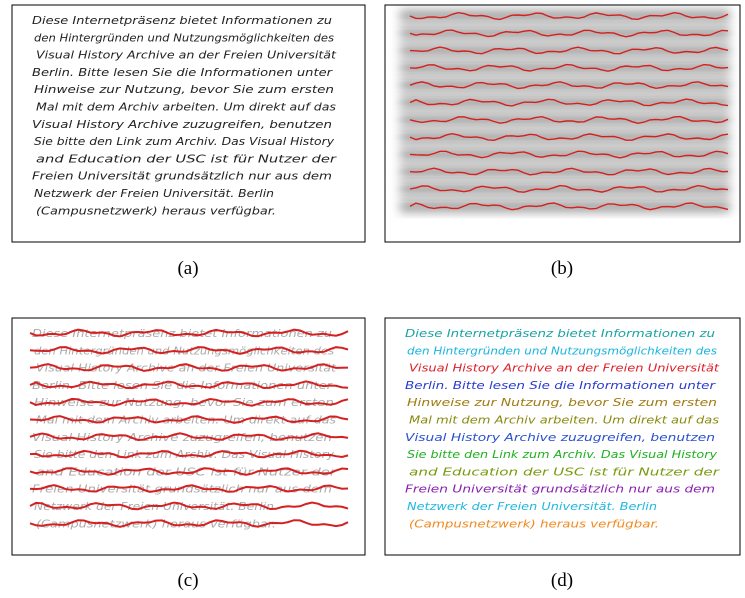 The height and width of the screenshot is (598, 745). What do you see at coordinates (562, 580) in the screenshot?
I see `caption: (d)` at bounding box center [562, 580].